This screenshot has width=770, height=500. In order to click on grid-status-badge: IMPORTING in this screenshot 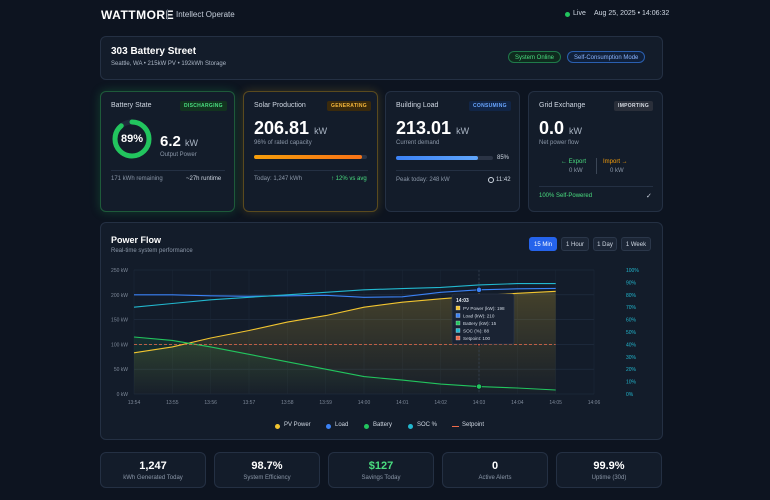, I will do `click(634, 106)`.